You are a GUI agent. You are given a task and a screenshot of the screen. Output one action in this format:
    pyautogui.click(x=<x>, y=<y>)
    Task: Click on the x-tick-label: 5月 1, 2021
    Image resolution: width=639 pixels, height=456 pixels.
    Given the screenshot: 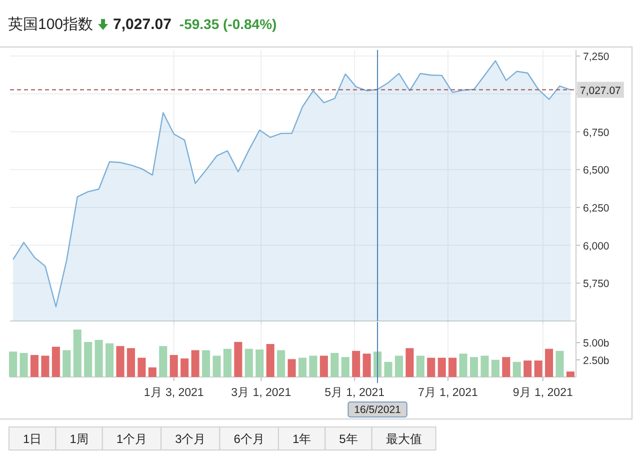 What is the action you would take?
    pyautogui.click(x=354, y=392)
    